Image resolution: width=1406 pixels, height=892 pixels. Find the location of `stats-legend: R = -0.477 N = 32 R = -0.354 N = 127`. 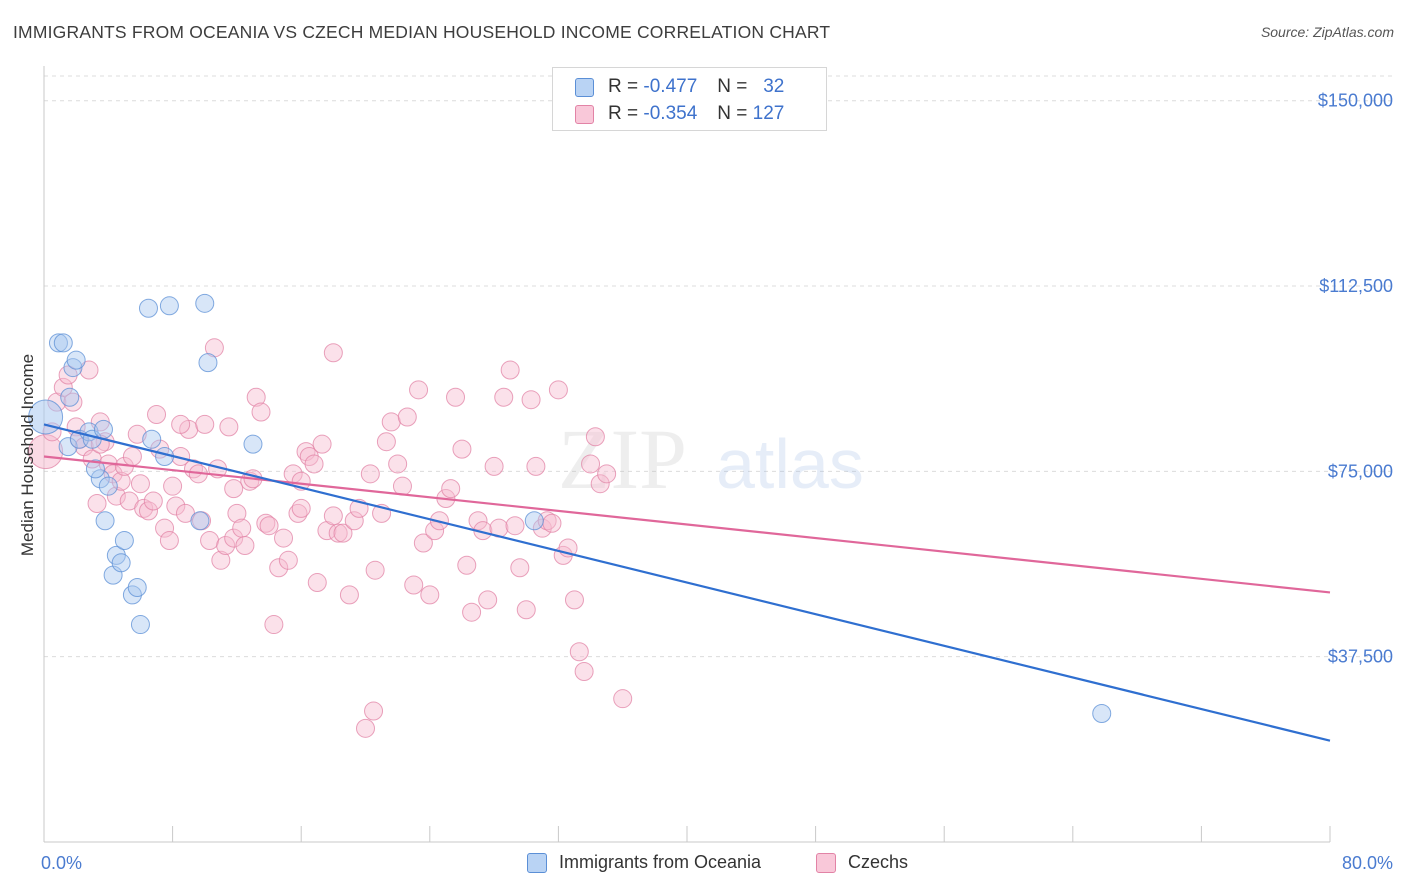

stats-legend: R = -0.477 N = 32 R = -0.354 N = 127 is located at coordinates (689, 99).